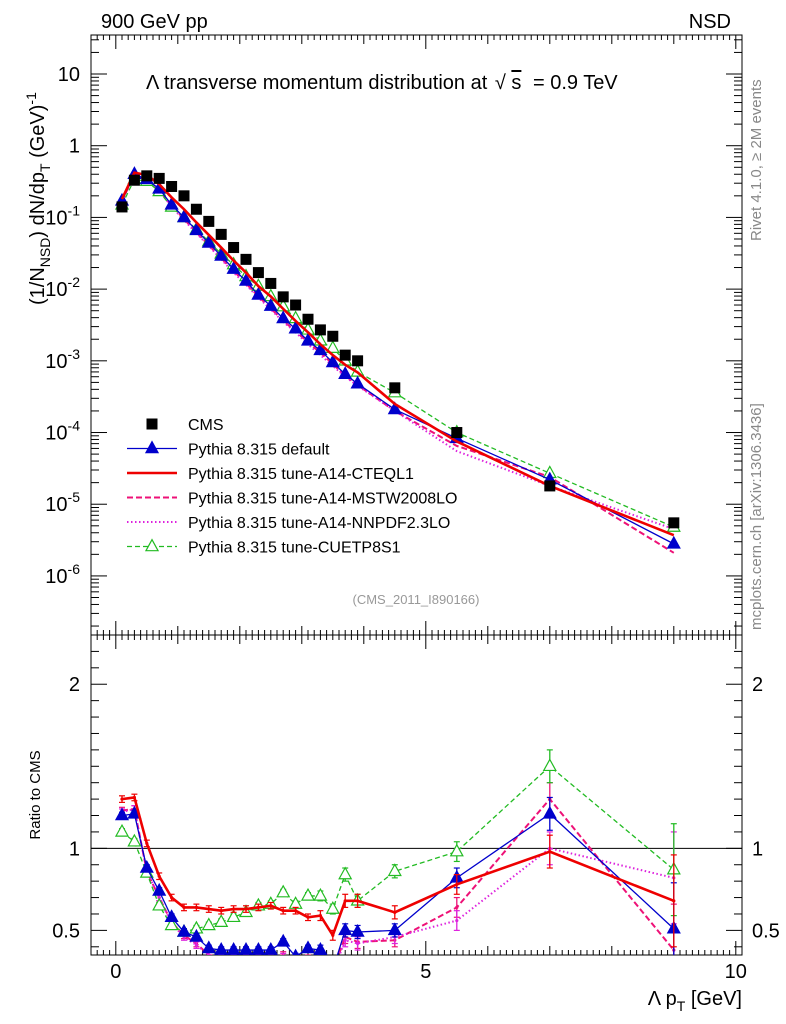  Describe the element at coordinates (756, 160) in the screenshot. I see `rivet-version-label: Rivet 4.1.0, ≥ 2M events` at that location.